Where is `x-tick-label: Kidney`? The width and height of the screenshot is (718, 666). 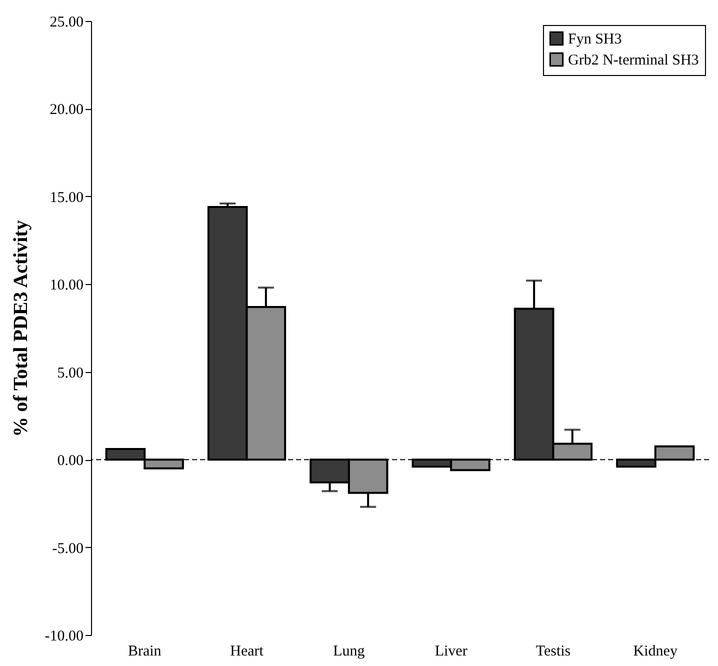
x-tick-label: Kidney is located at coordinates (655, 652).